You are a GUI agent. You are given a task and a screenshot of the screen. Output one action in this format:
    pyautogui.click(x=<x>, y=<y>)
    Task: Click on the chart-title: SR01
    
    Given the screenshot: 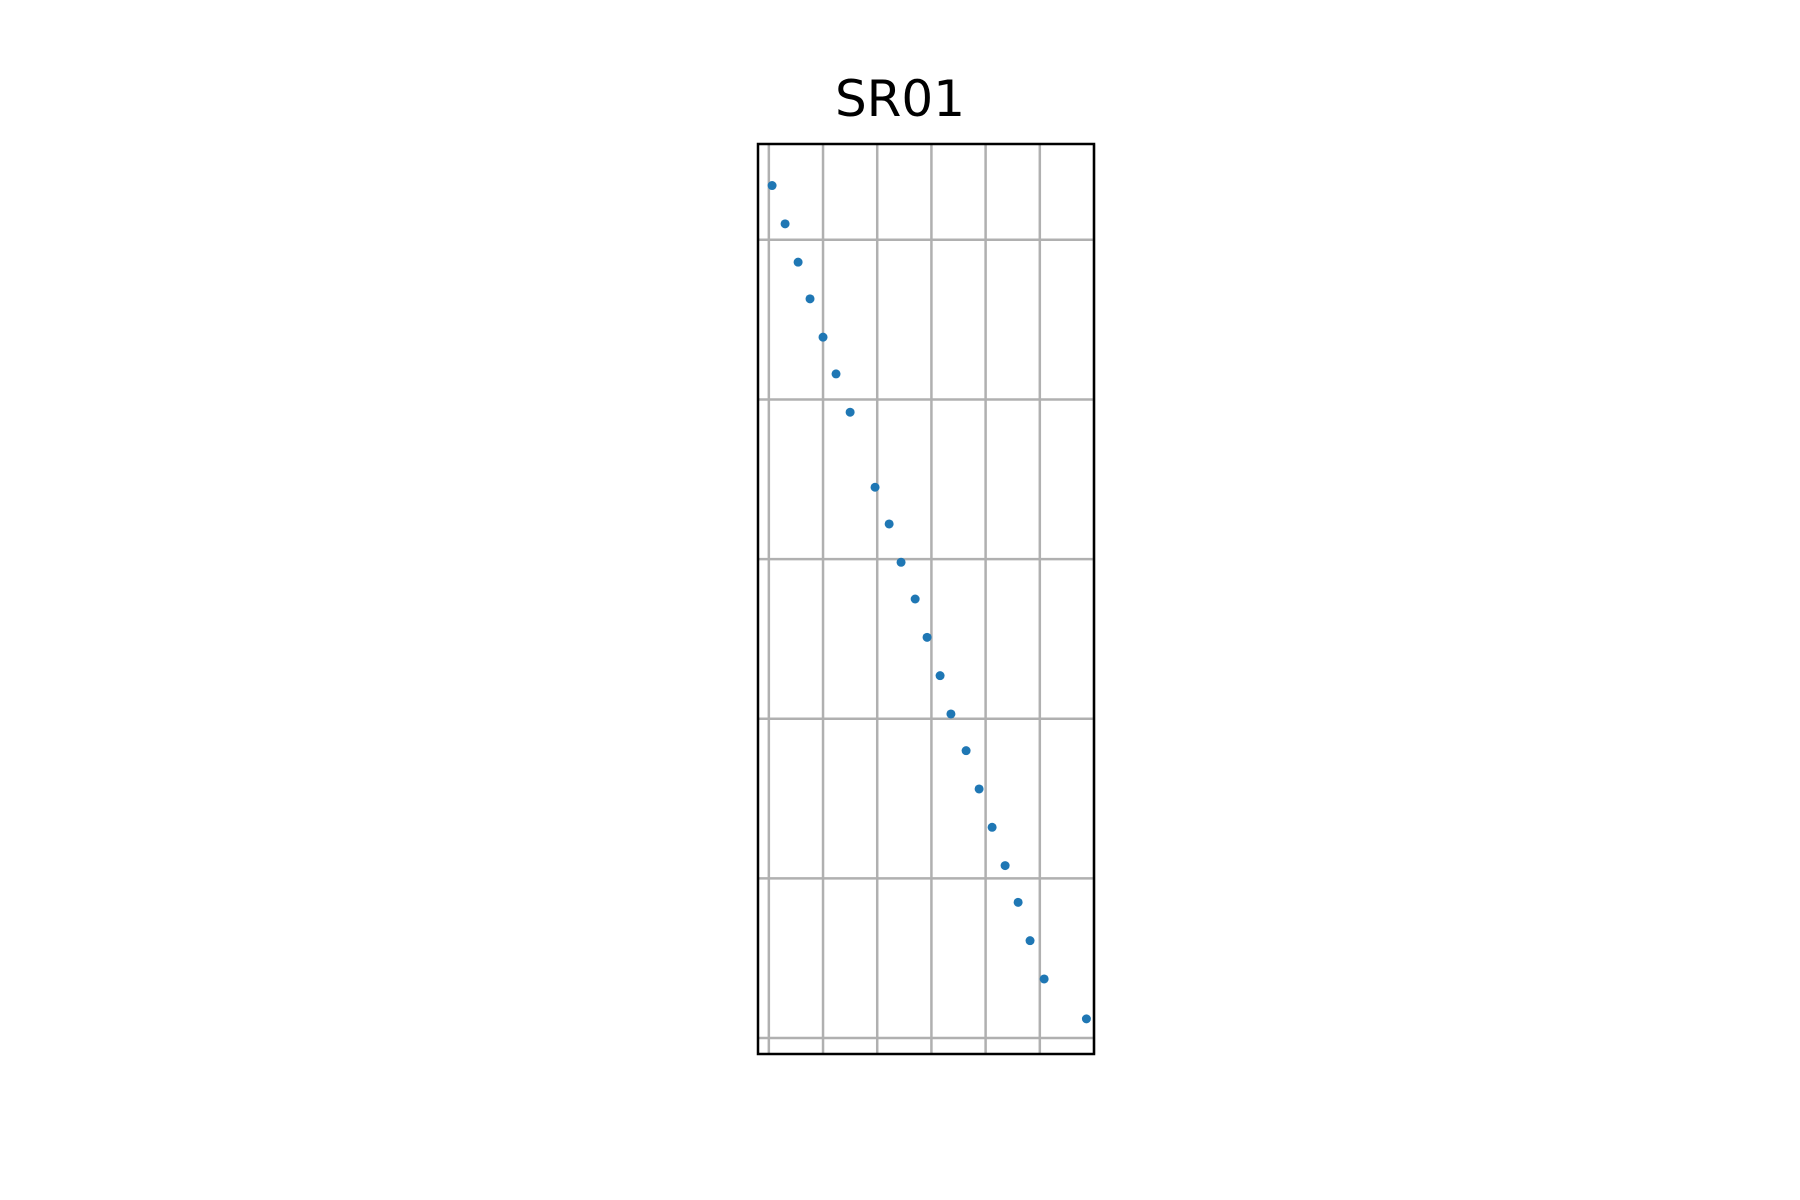 What is the action you would take?
    pyautogui.click(x=900, y=99)
    